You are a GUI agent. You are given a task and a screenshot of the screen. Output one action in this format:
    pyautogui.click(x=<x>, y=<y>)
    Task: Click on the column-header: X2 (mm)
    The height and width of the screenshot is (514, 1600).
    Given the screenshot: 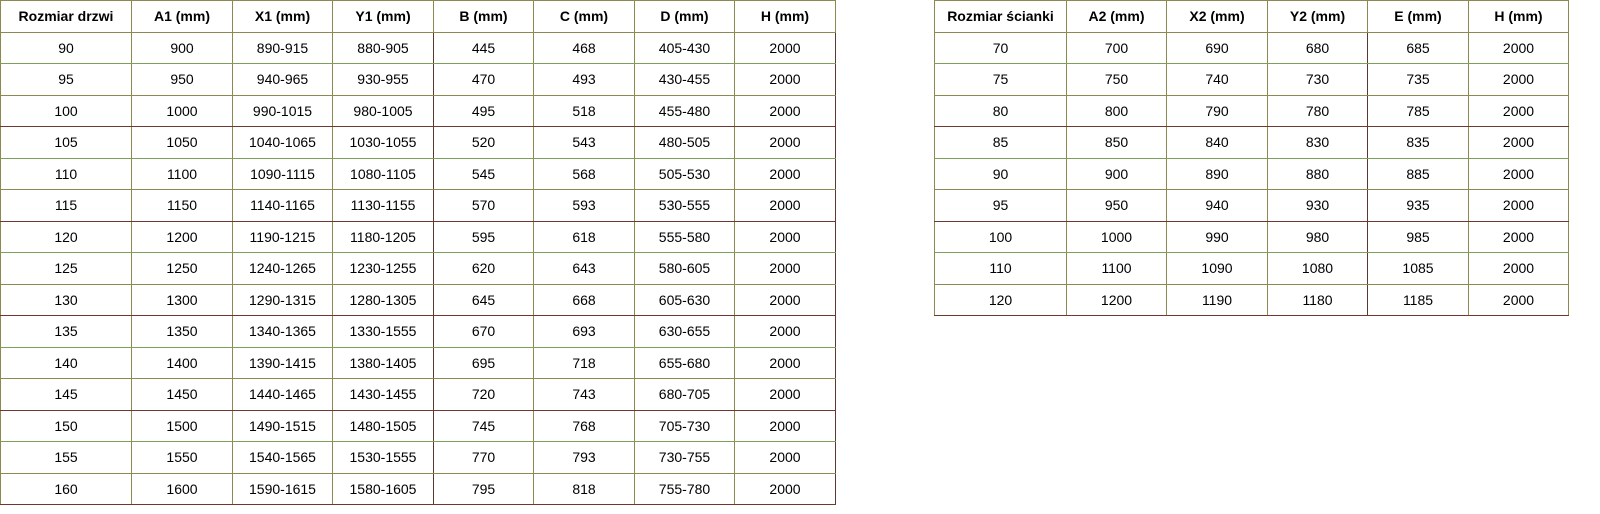 What is the action you would take?
    pyautogui.click(x=1217, y=16)
    